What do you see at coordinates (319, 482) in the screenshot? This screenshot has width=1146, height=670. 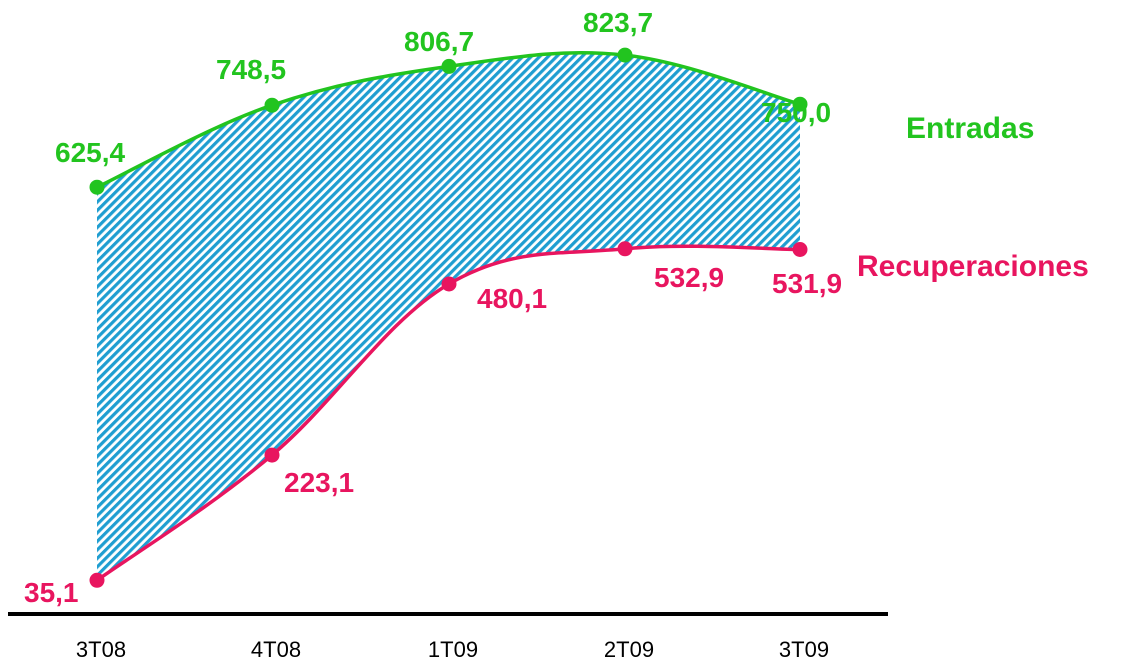 I see `data-label-recuperaciones-4t08: 223,1` at bounding box center [319, 482].